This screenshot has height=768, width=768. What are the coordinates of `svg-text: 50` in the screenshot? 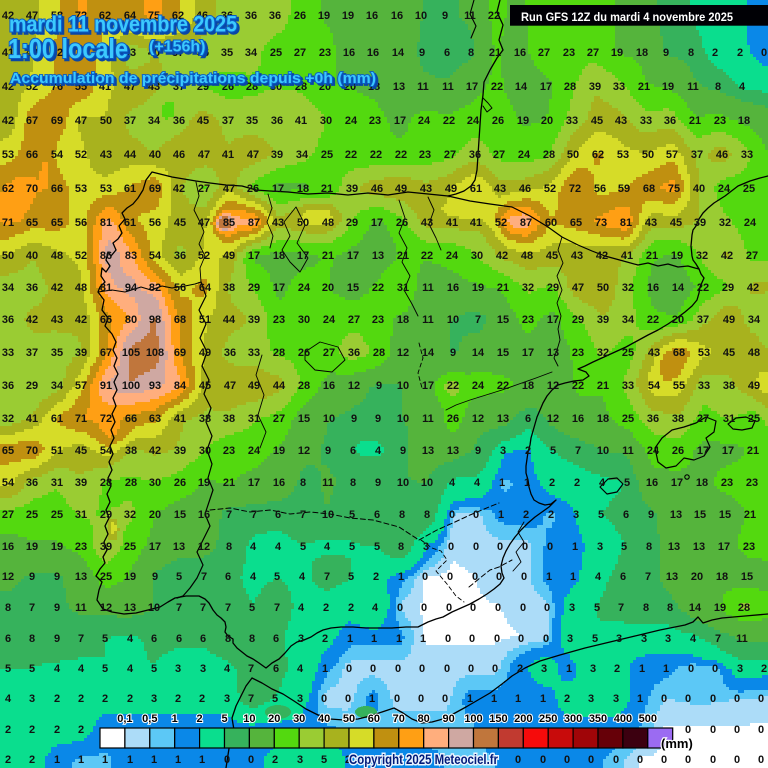 It's located at (573, 155).